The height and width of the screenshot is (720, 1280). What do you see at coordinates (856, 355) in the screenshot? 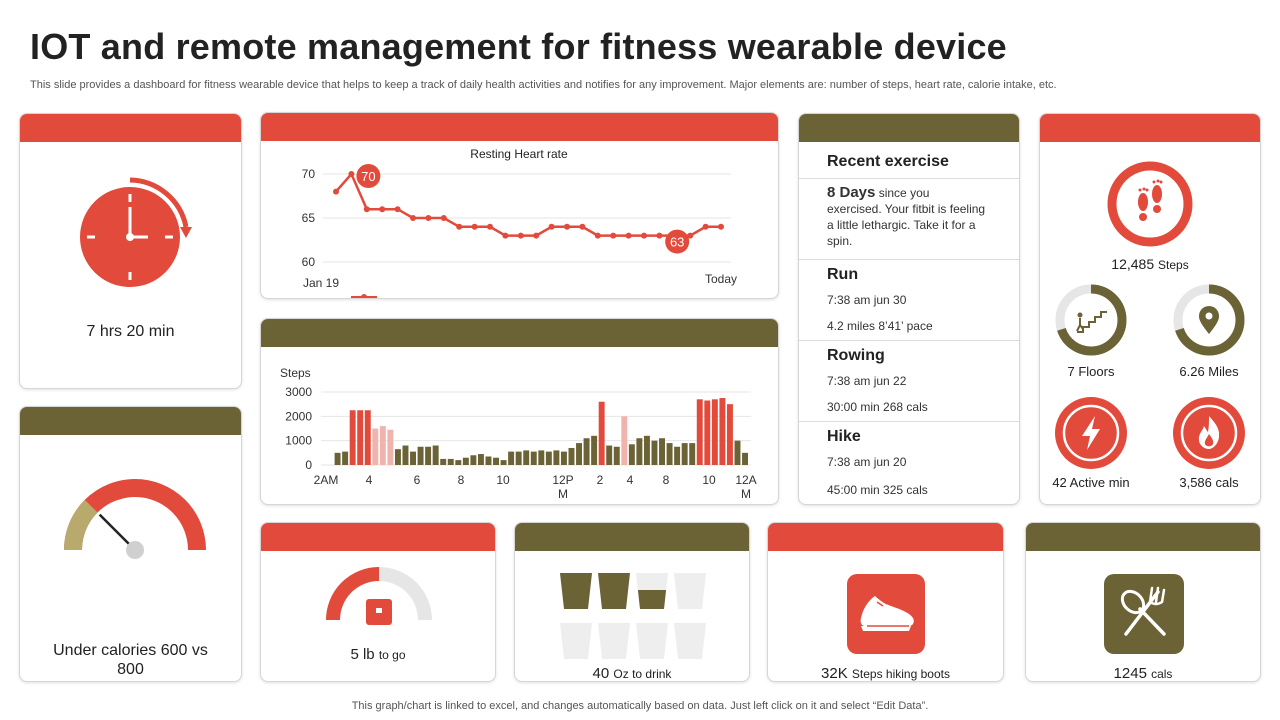
I see `exercise-name: Rowing` at bounding box center [856, 355].